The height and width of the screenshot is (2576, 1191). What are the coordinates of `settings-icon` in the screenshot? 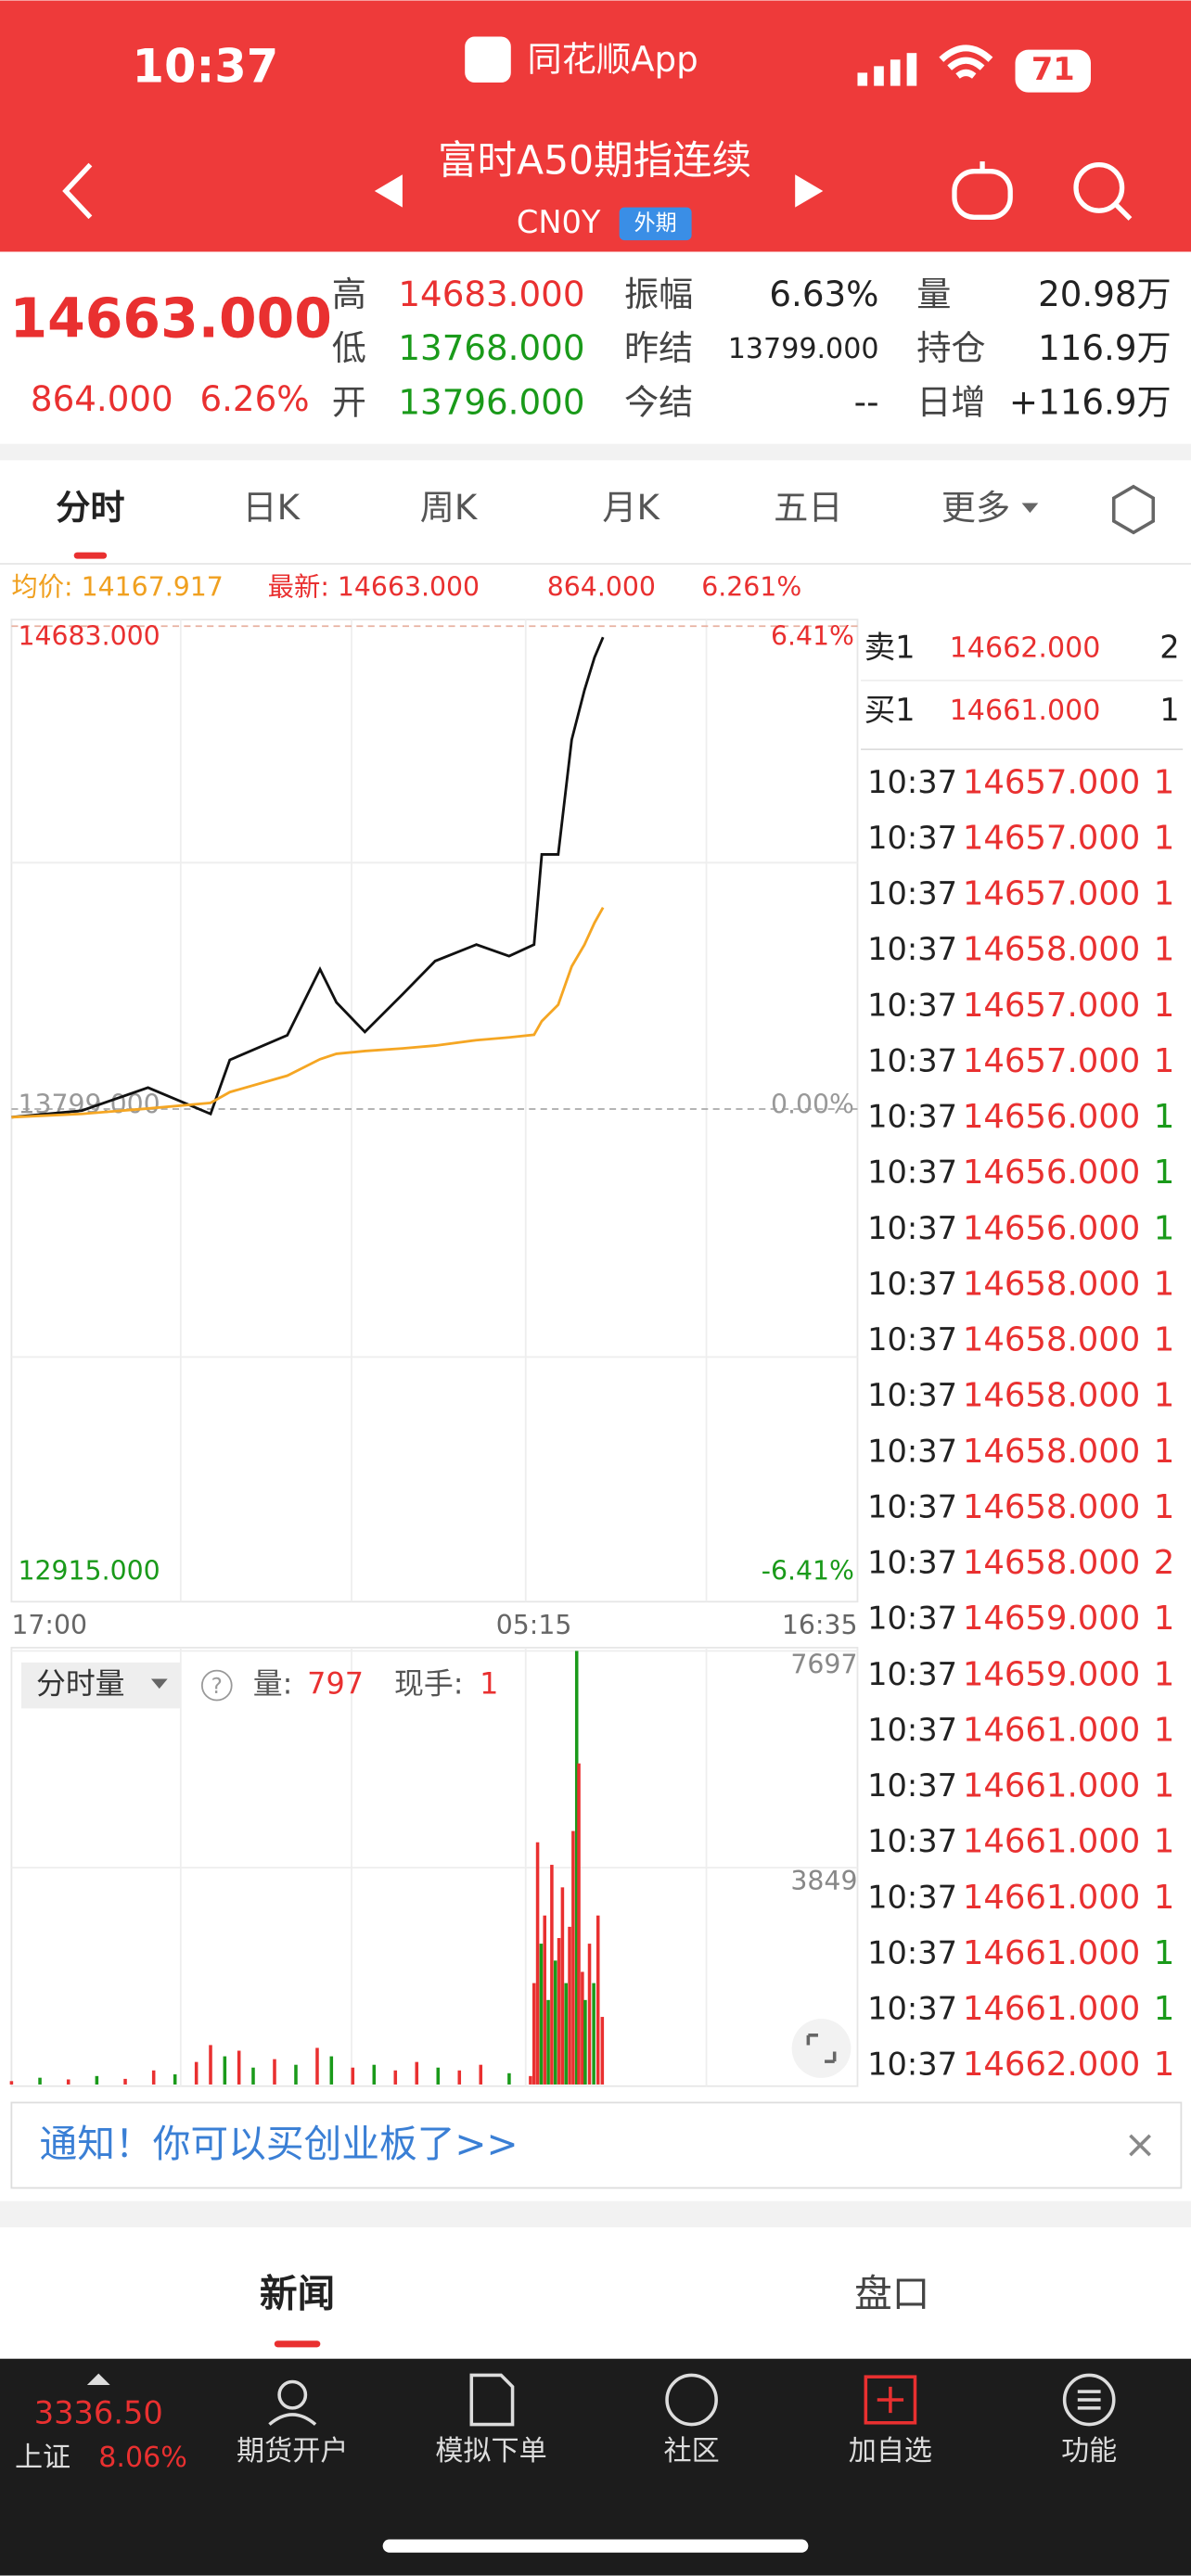 It's located at (1133, 509).